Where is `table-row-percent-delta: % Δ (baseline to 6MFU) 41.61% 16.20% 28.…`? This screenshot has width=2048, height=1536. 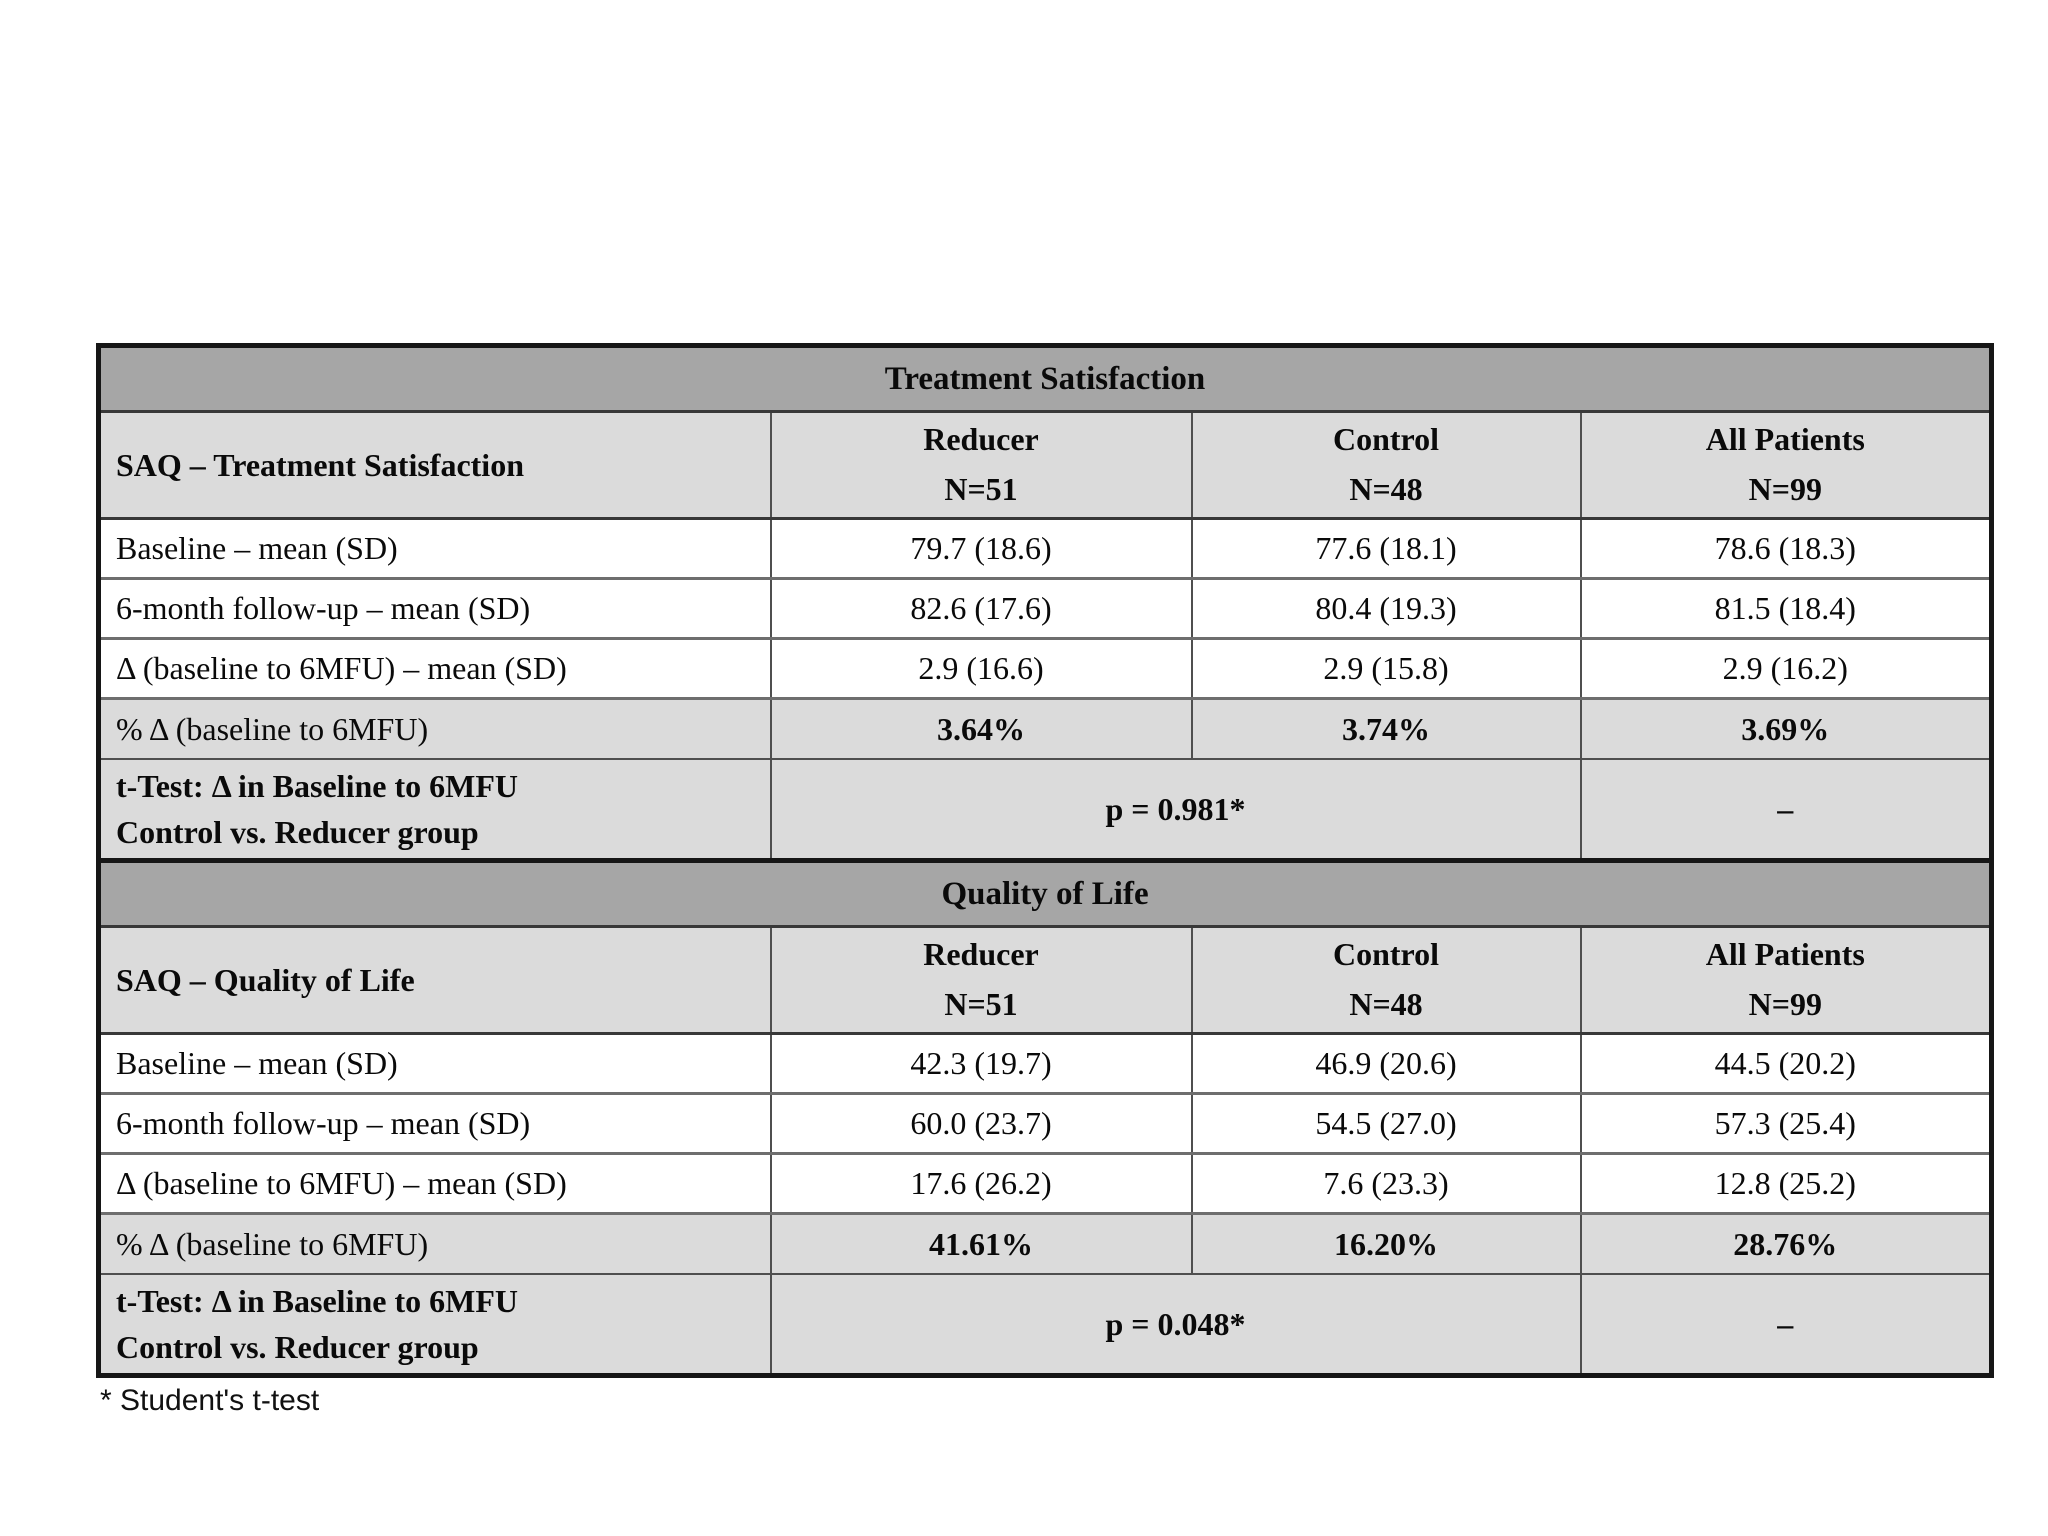
table-row-percent-delta: % Δ (baseline to 6MFU) 41.61% 16.20% 28.… is located at coordinates (1045, 1243).